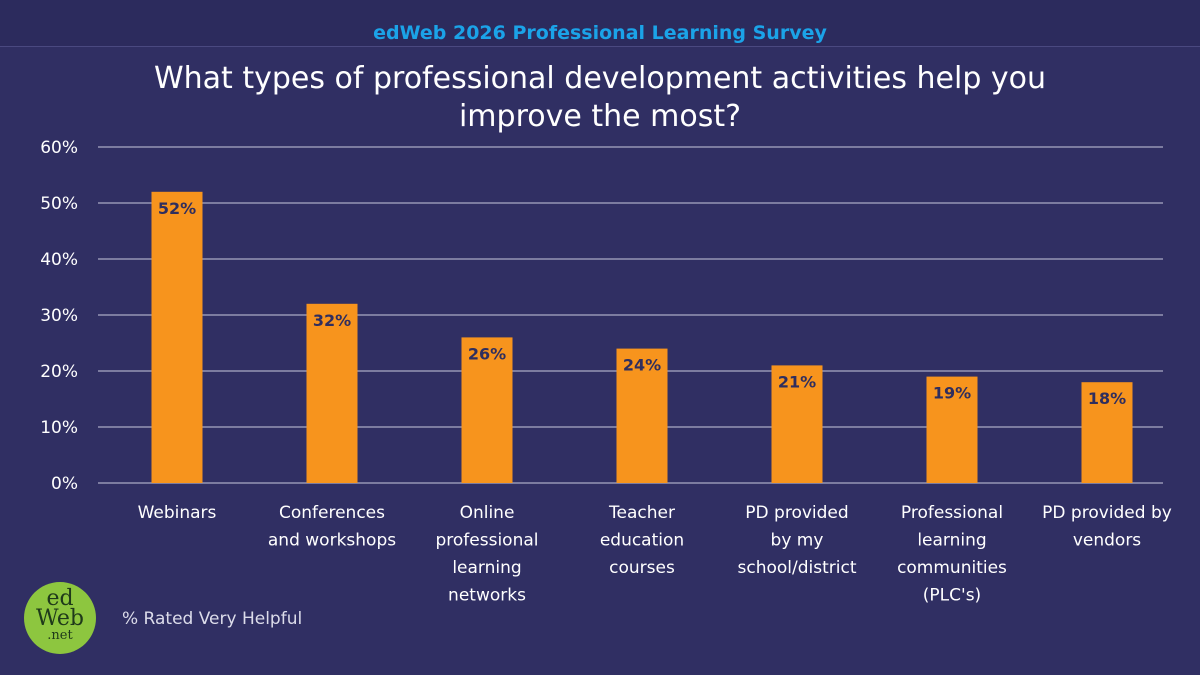  Describe the element at coordinates (796, 513) in the screenshot. I see `category-label: PD provided` at that location.